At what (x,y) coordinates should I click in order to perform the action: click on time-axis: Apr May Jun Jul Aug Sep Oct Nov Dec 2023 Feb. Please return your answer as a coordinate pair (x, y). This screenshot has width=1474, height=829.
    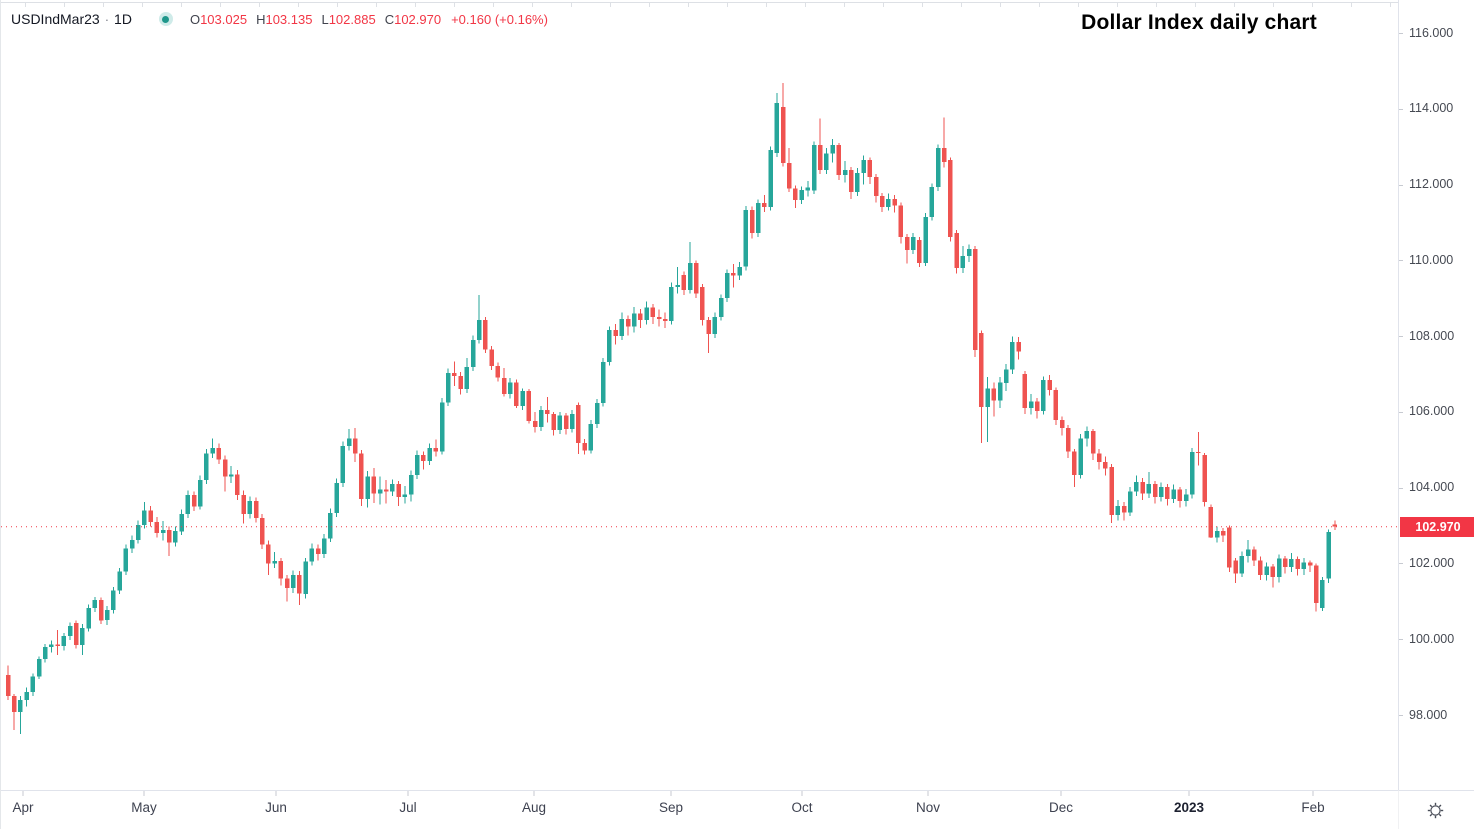
    Looking at the image, I should click on (699, 809).